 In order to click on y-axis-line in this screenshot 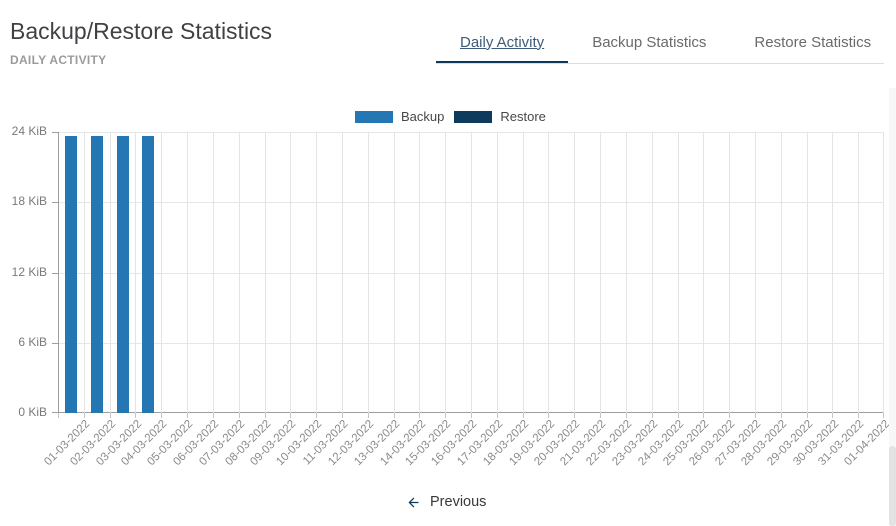, I will do `click(58, 272)`.